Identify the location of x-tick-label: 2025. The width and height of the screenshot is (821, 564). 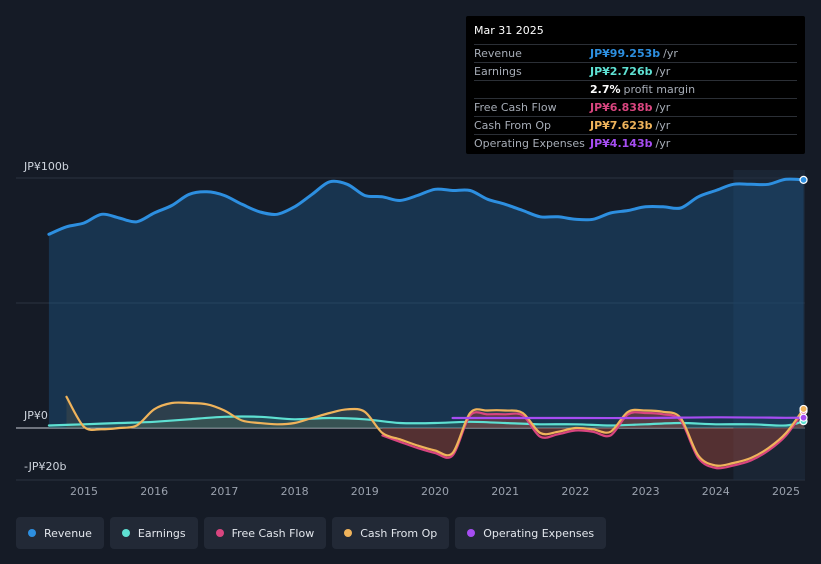
(786, 491).